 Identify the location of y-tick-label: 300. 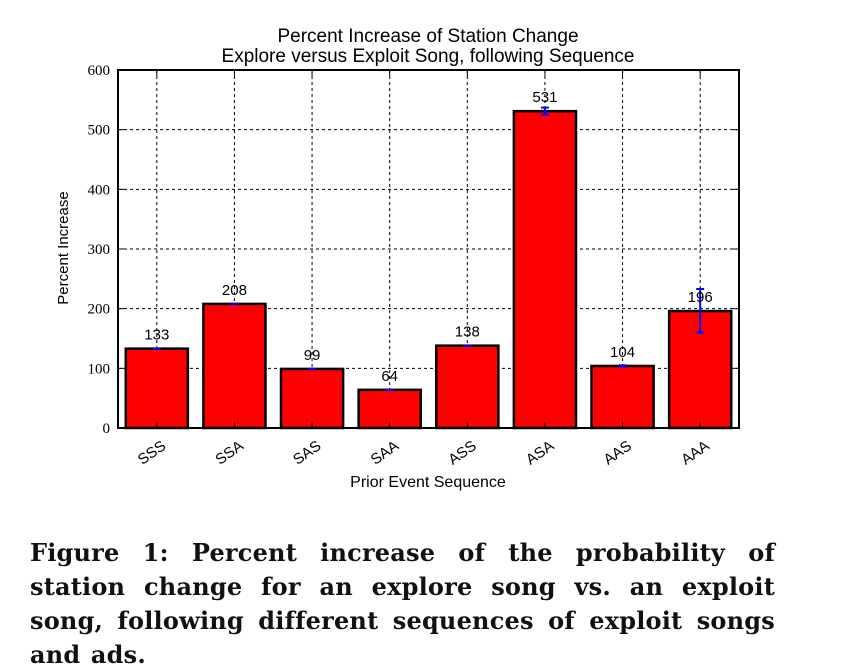
(99, 250).